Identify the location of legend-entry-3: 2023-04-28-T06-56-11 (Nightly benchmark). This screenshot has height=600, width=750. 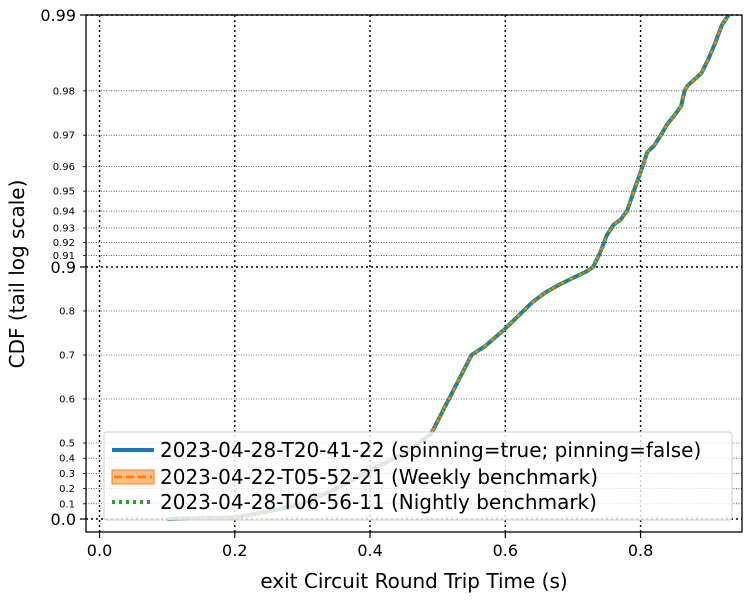
(378, 502).